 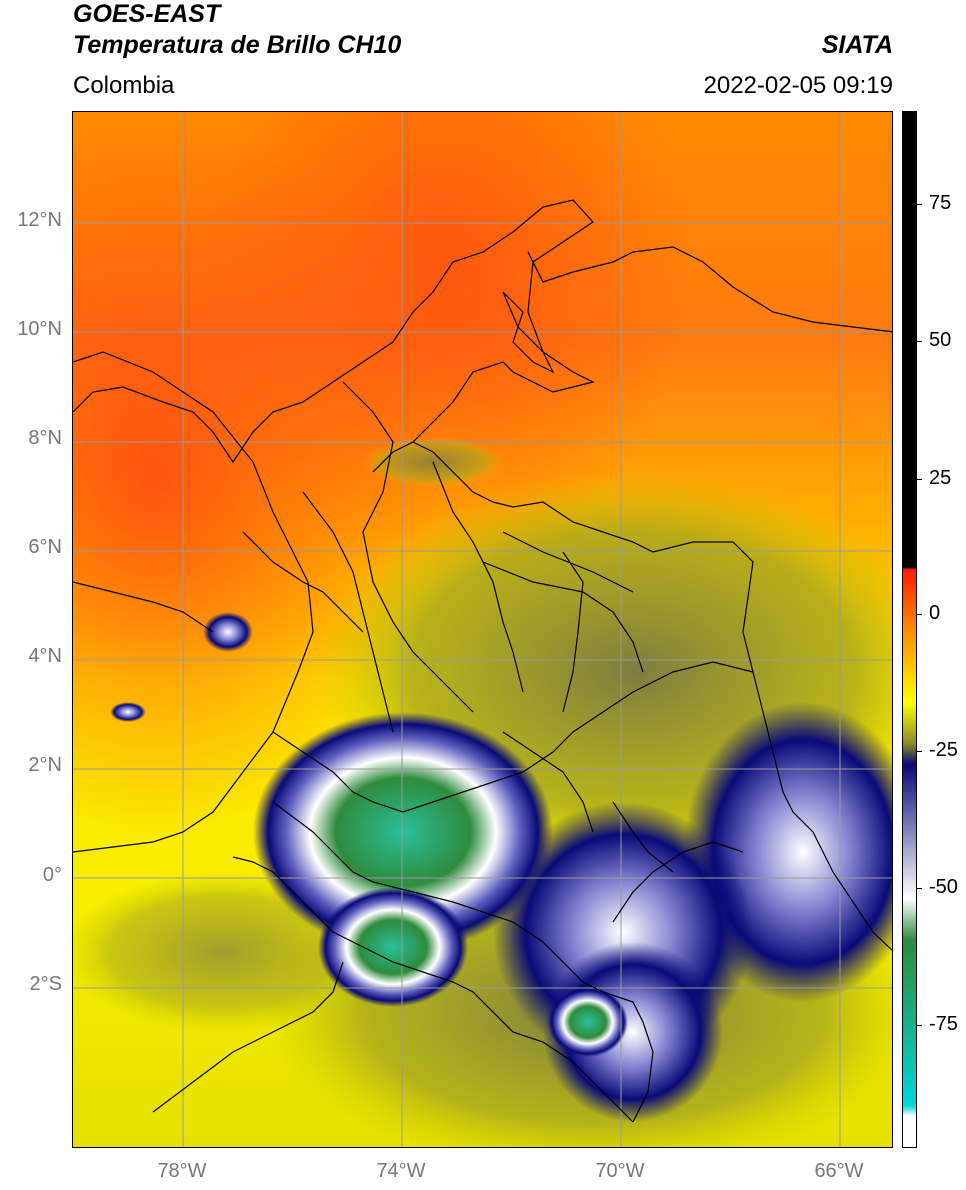 What do you see at coordinates (45, 547) in the screenshot?
I see `lat-tick-label: 6°N` at bounding box center [45, 547].